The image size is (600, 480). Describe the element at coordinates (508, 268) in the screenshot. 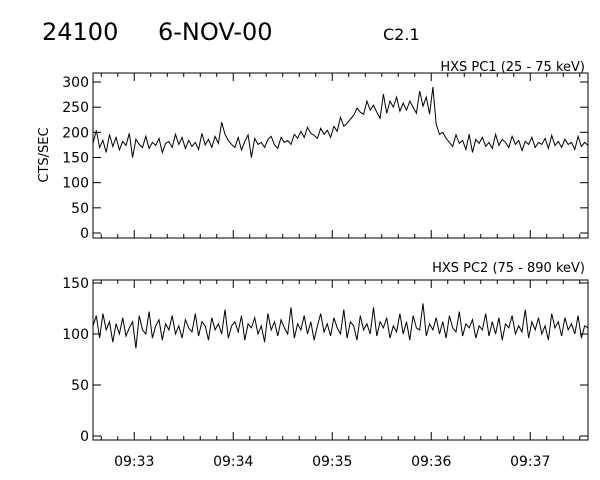

I see `panel-pc2-title: HXS PC2 (75 - 890 keV)` at that location.